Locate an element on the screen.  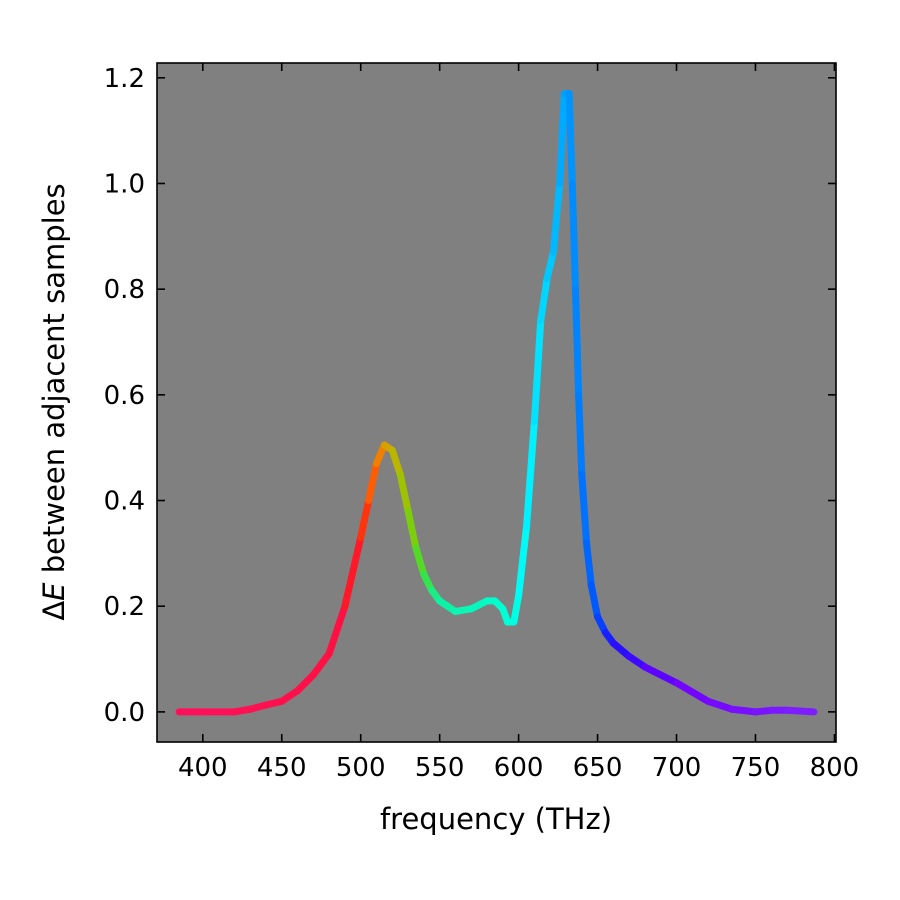
y-tick-label: 0.8 is located at coordinates (124, 290).